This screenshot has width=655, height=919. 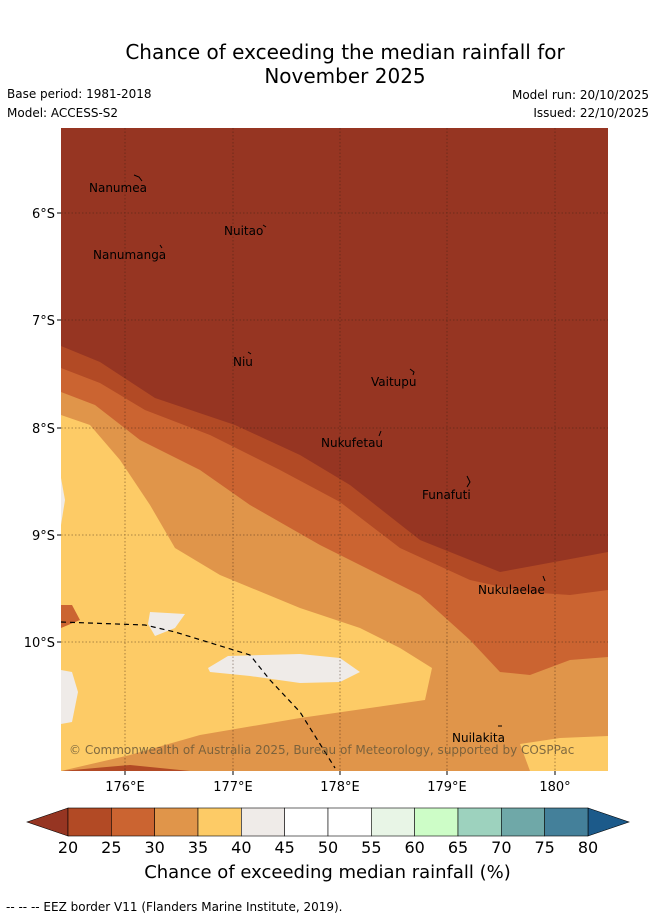 I want to click on island-shape-nanumanga, so click(x=161, y=246).